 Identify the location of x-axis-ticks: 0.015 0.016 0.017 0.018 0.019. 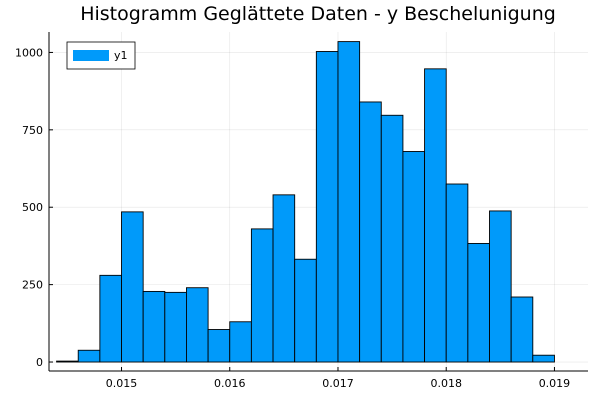
(338, 378).